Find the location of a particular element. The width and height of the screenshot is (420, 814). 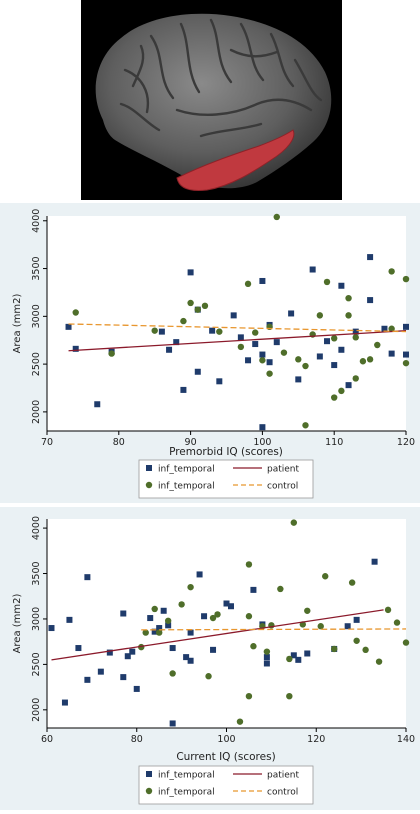

x-tick-label: 100 is located at coordinates (262, 442).